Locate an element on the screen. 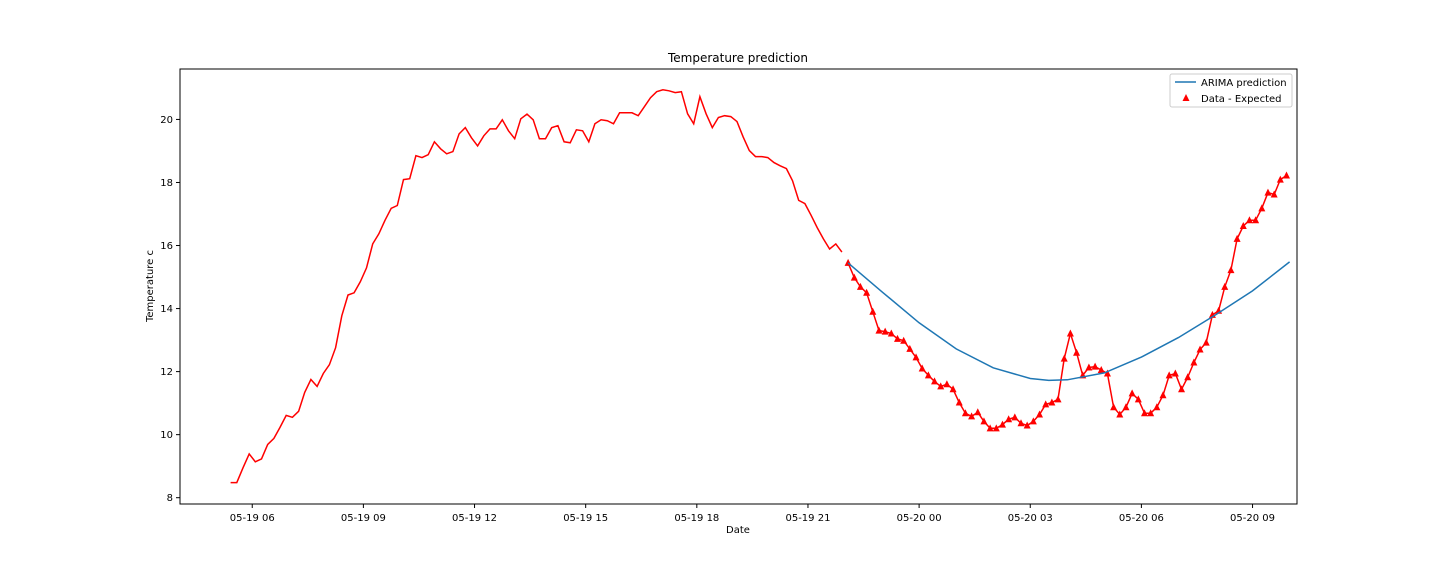 This screenshot has width=1440, height=576. x-tick-label: 05-19 09 is located at coordinates (363, 518).